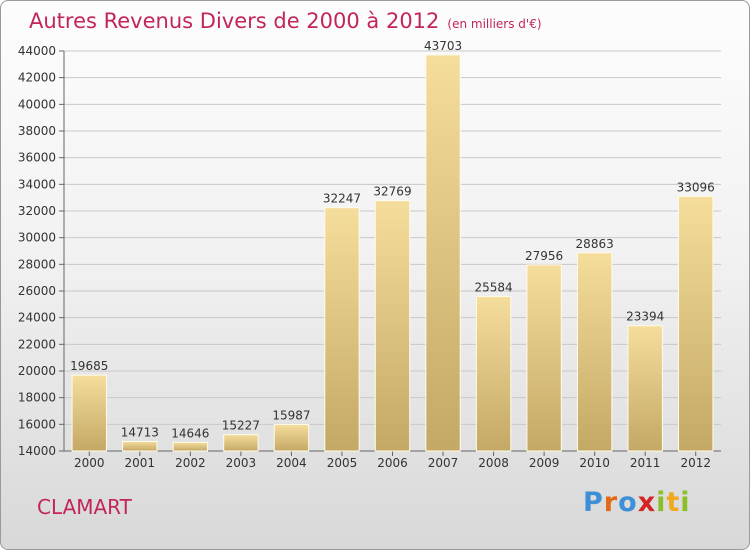 Image resolution: width=750 pixels, height=550 pixels. What do you see at coordinates (89, 463) in the screenshot?
I see `x-tick-label: 2000` at bounding box center [89, 463].